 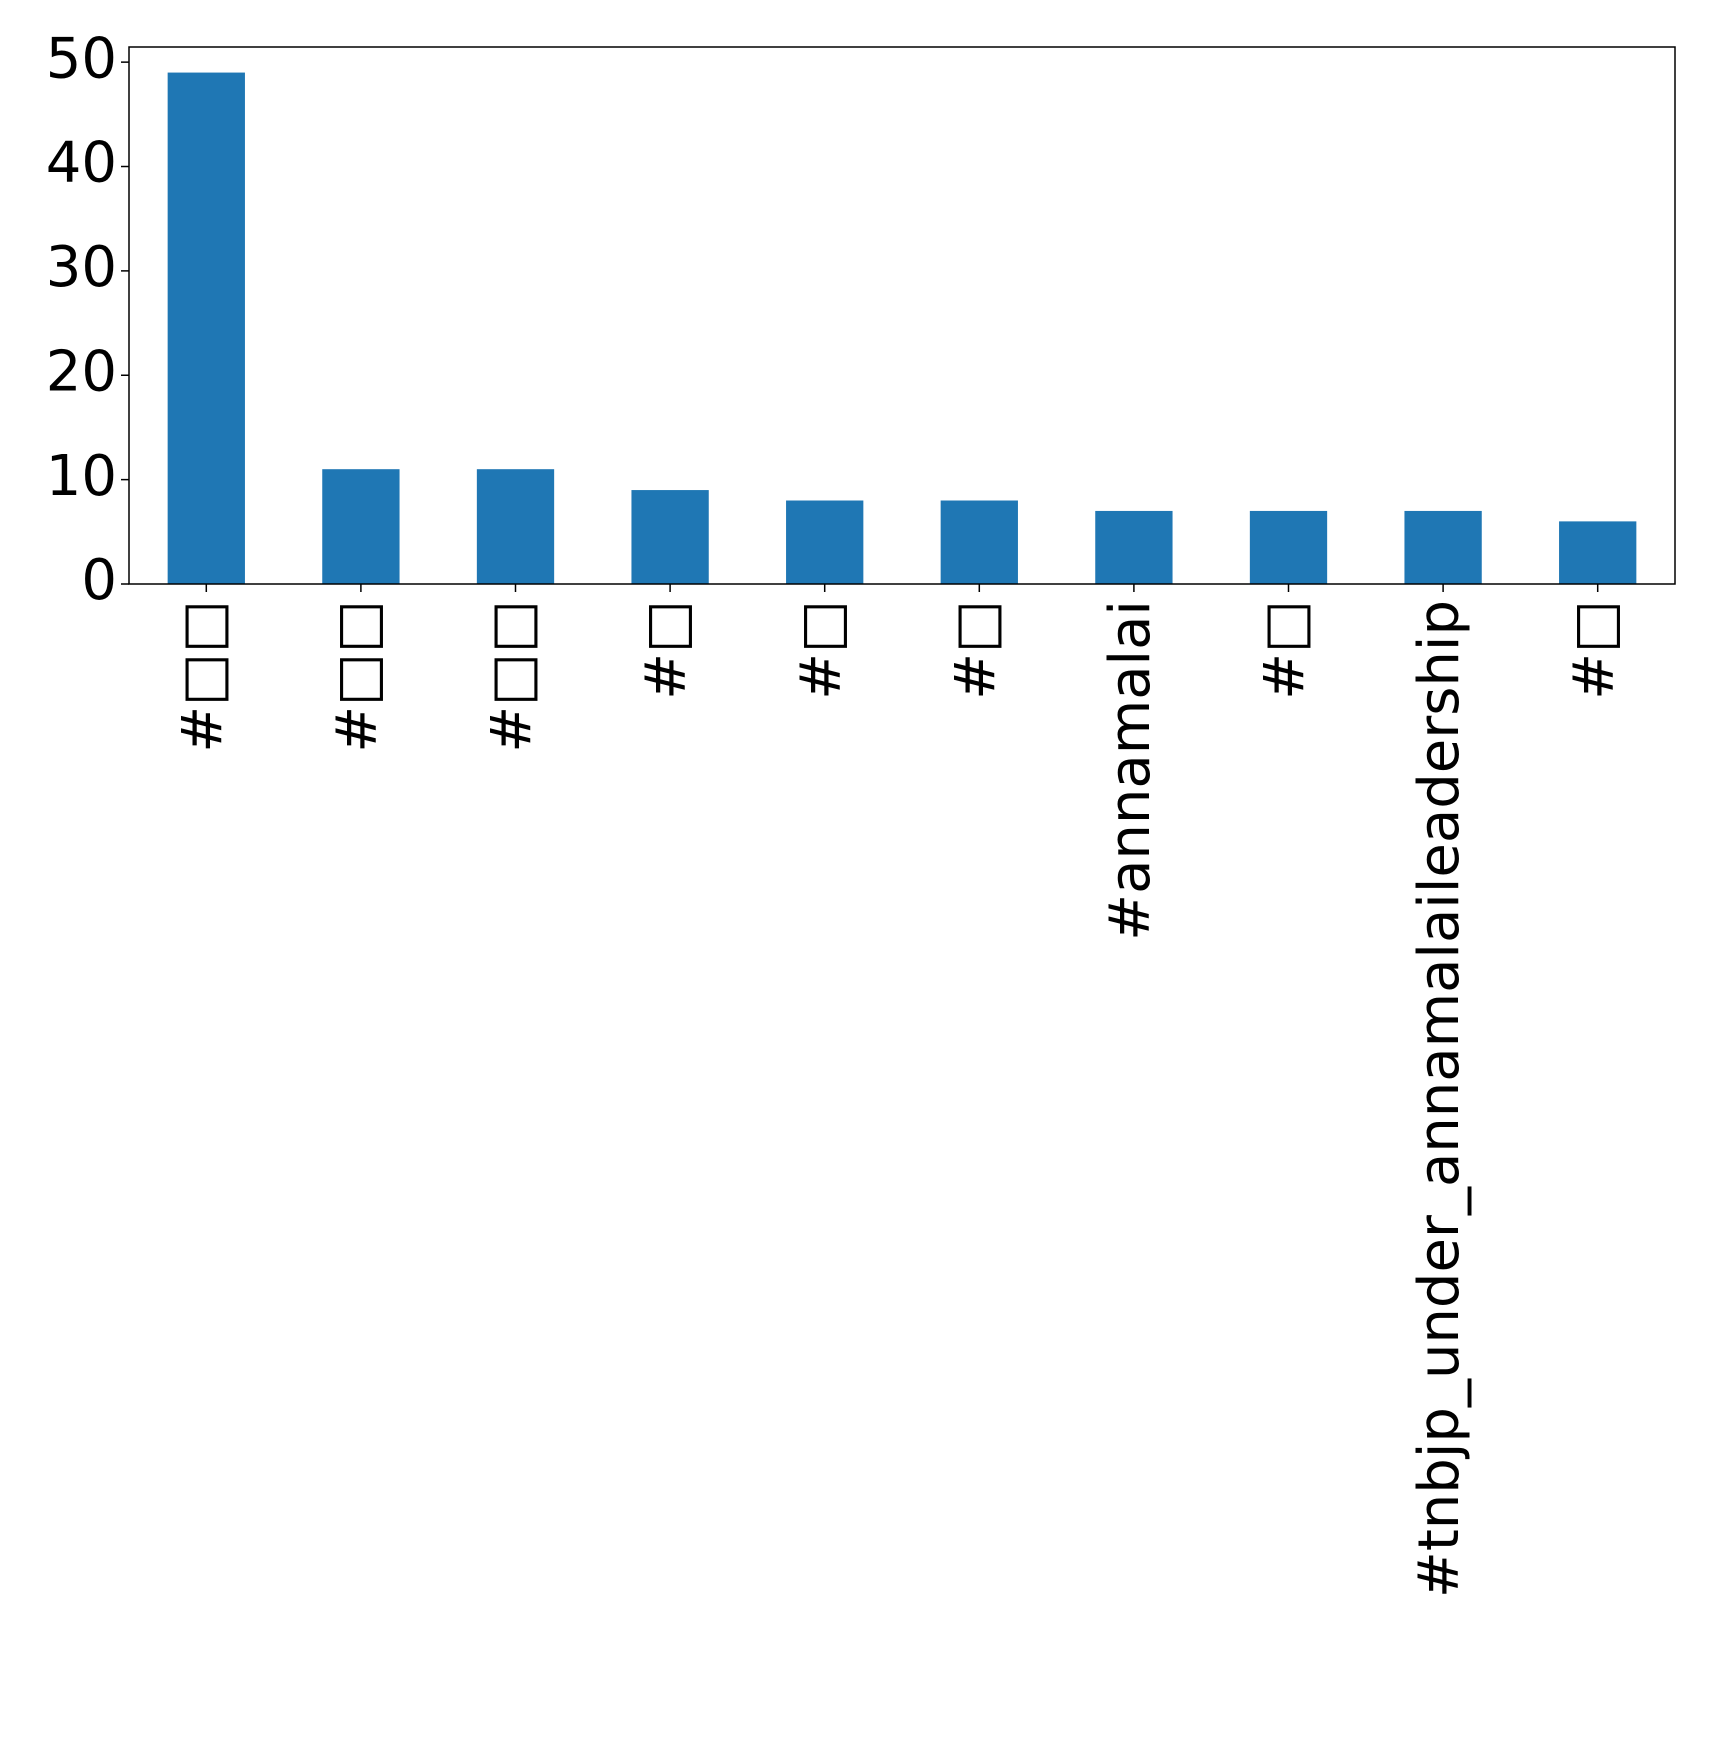 I want to click on y-tick-label: 0, so click(x=99, y=580).